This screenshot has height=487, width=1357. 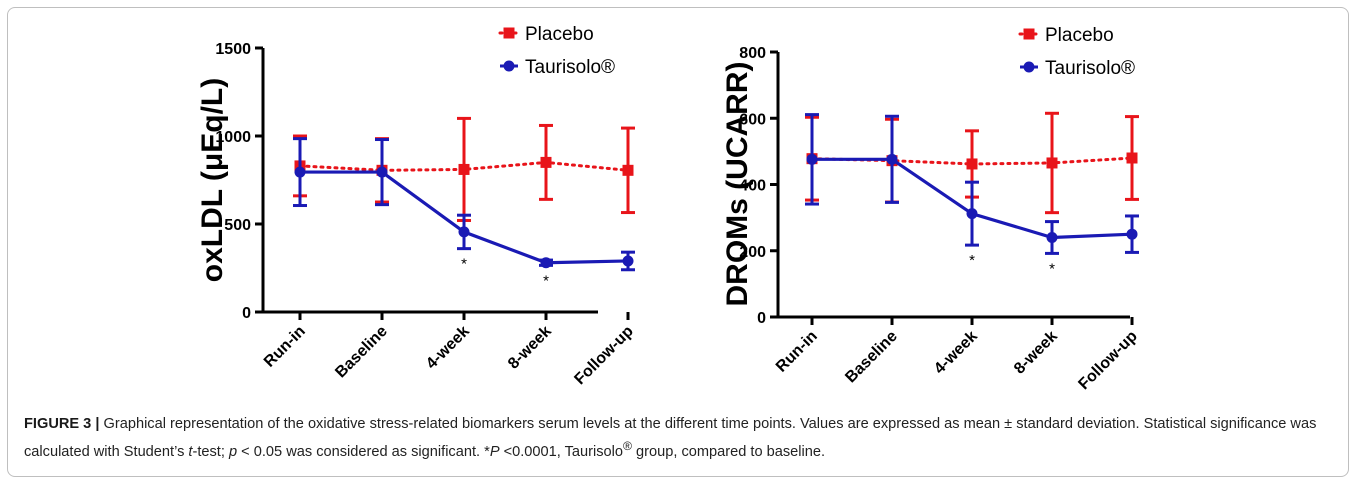 I want to click on y-tick-label: 600, so click(x=752, y=119).